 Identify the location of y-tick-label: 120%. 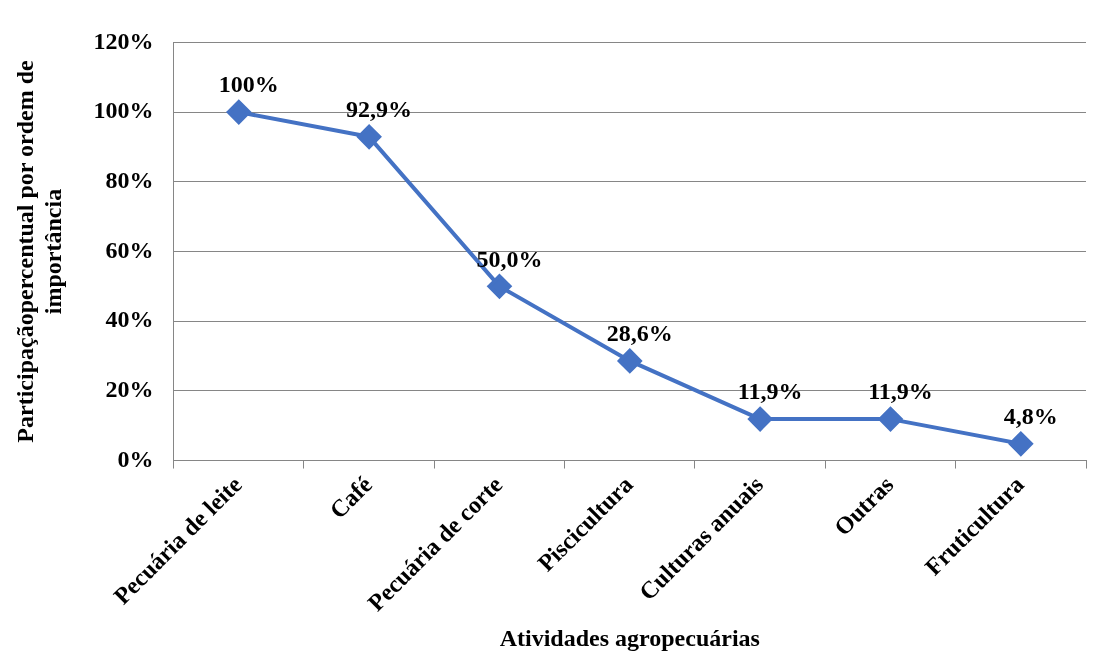
(123, 40).